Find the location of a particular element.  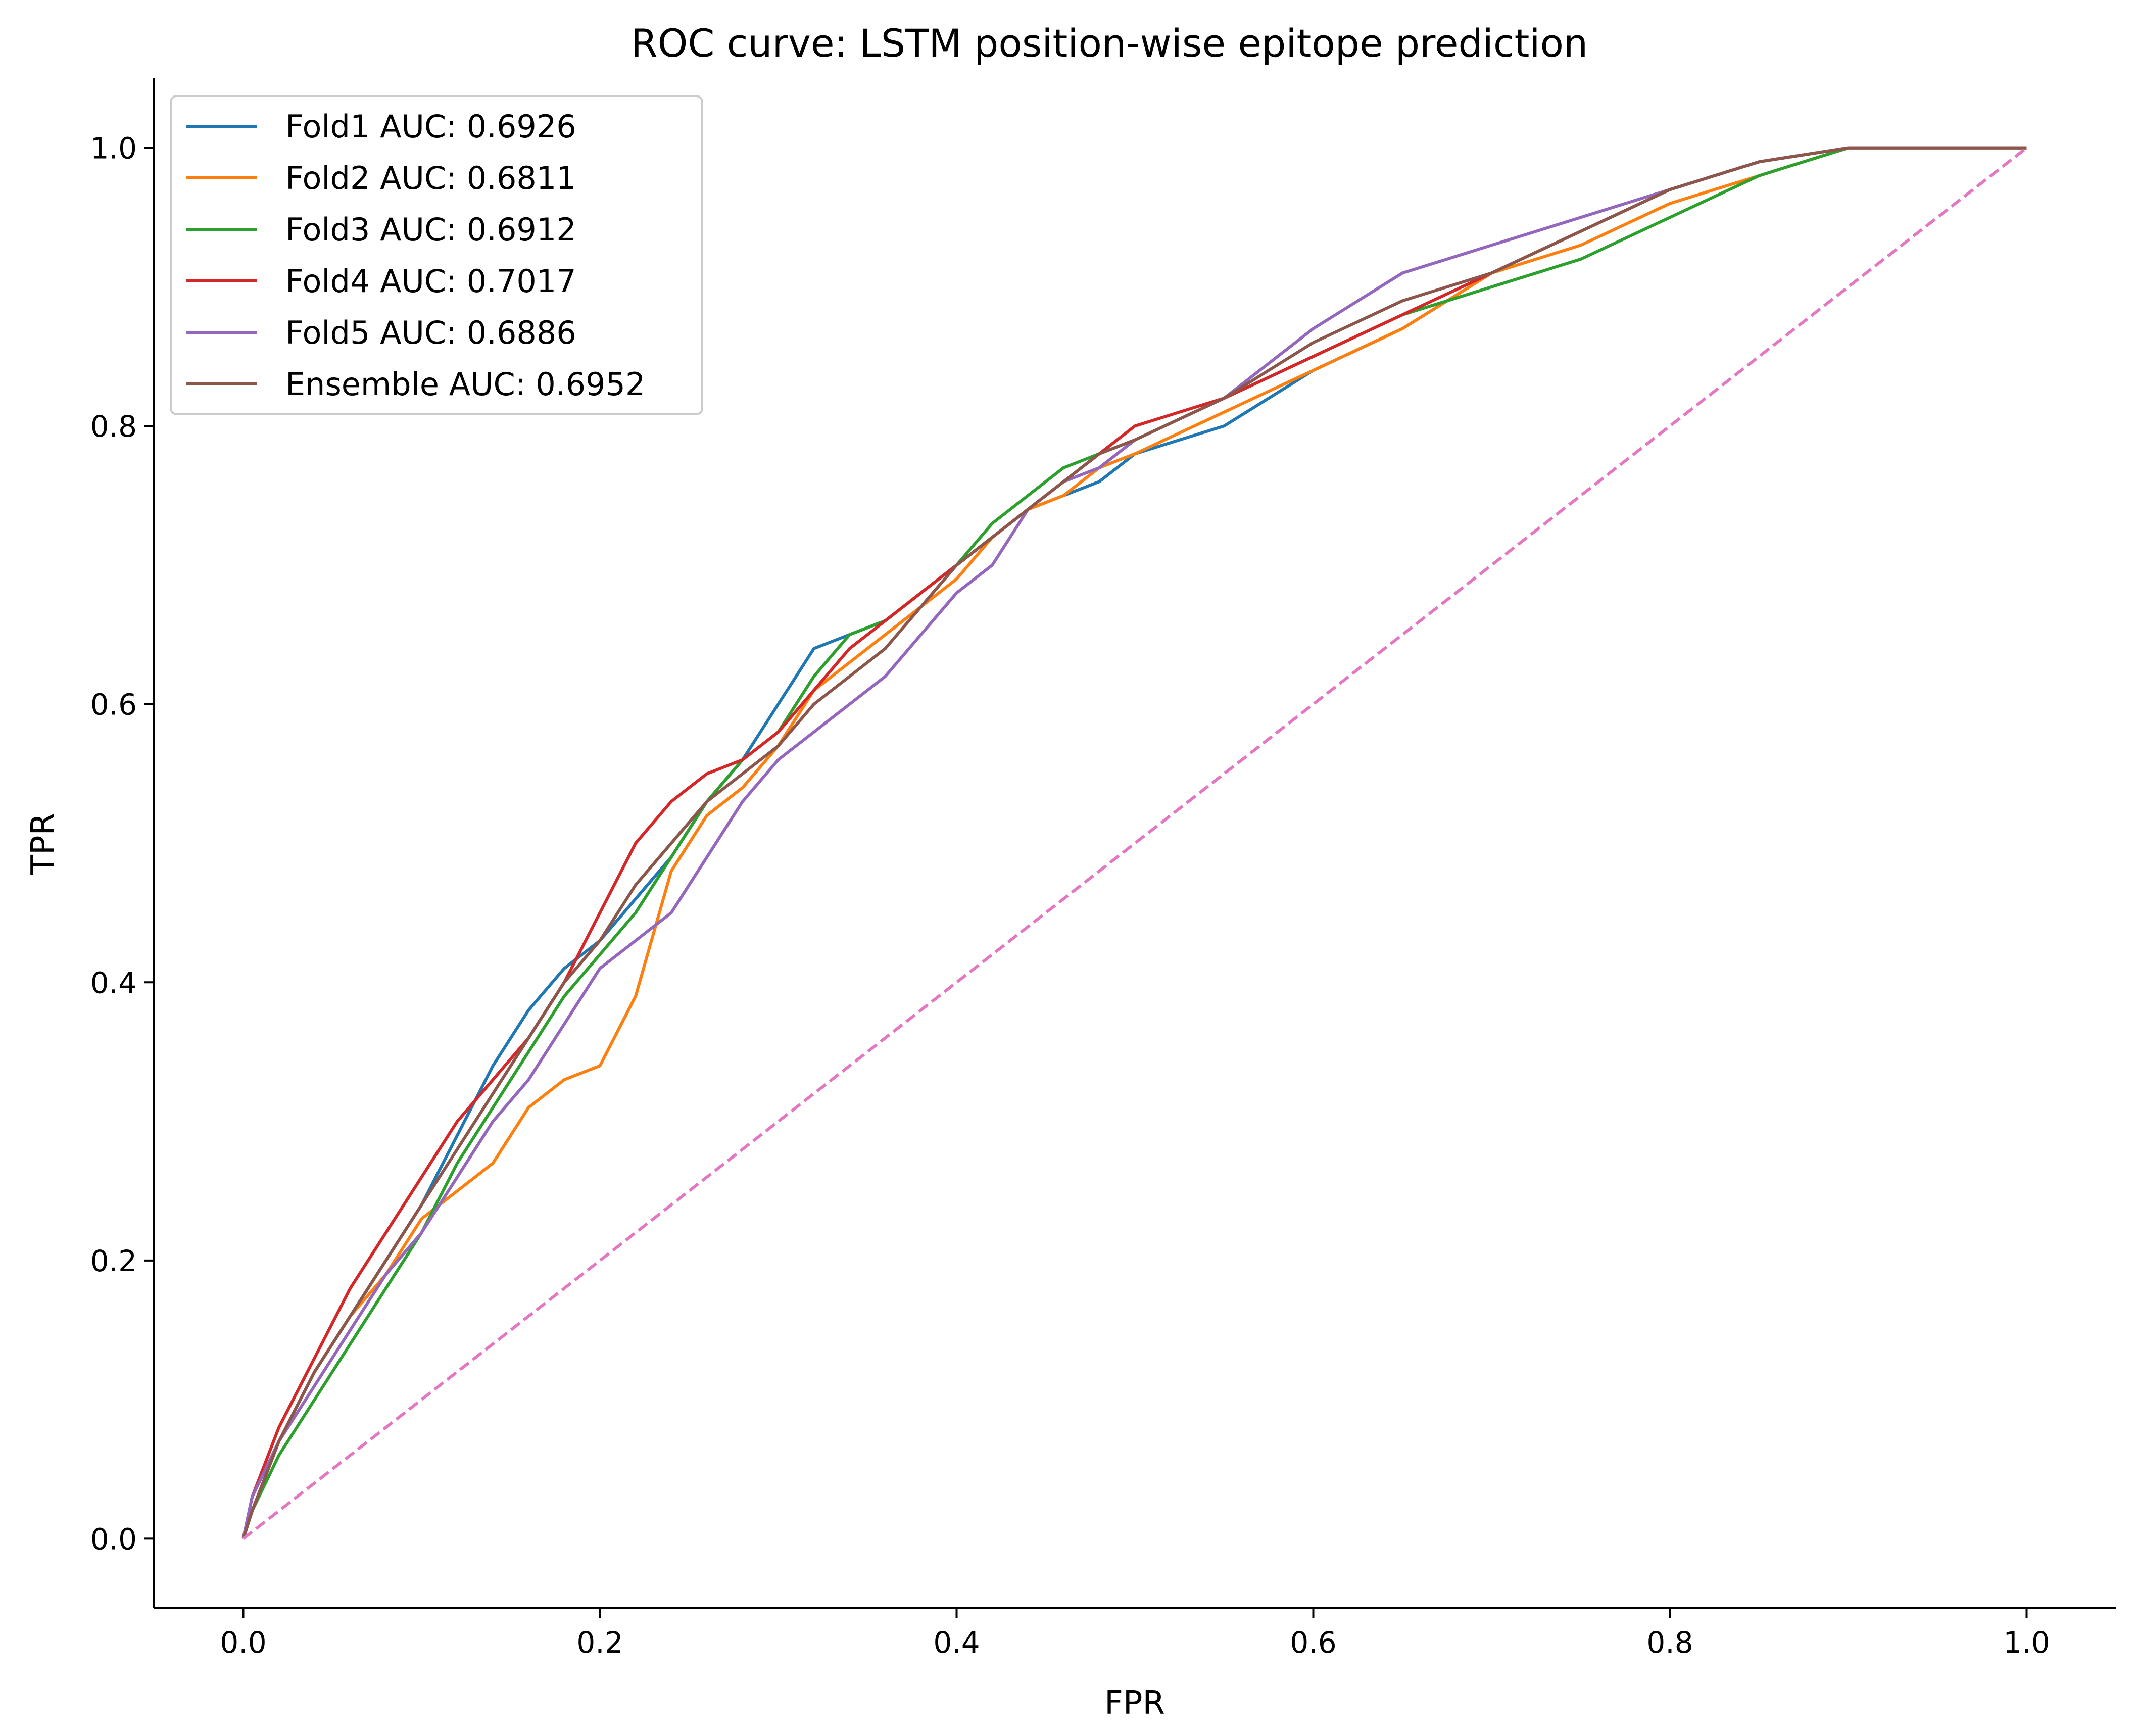

y-tick-label: 0.2 is located at coordinates (113, 1261).